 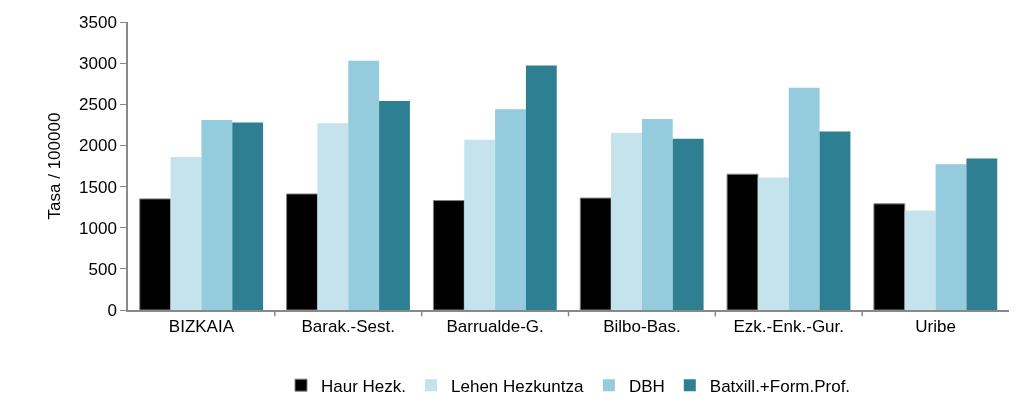 What do you see at coordinates (935, 327) in the screenshot?
I see `x-tick-label: Uribe` at bounding box center [935, 327].